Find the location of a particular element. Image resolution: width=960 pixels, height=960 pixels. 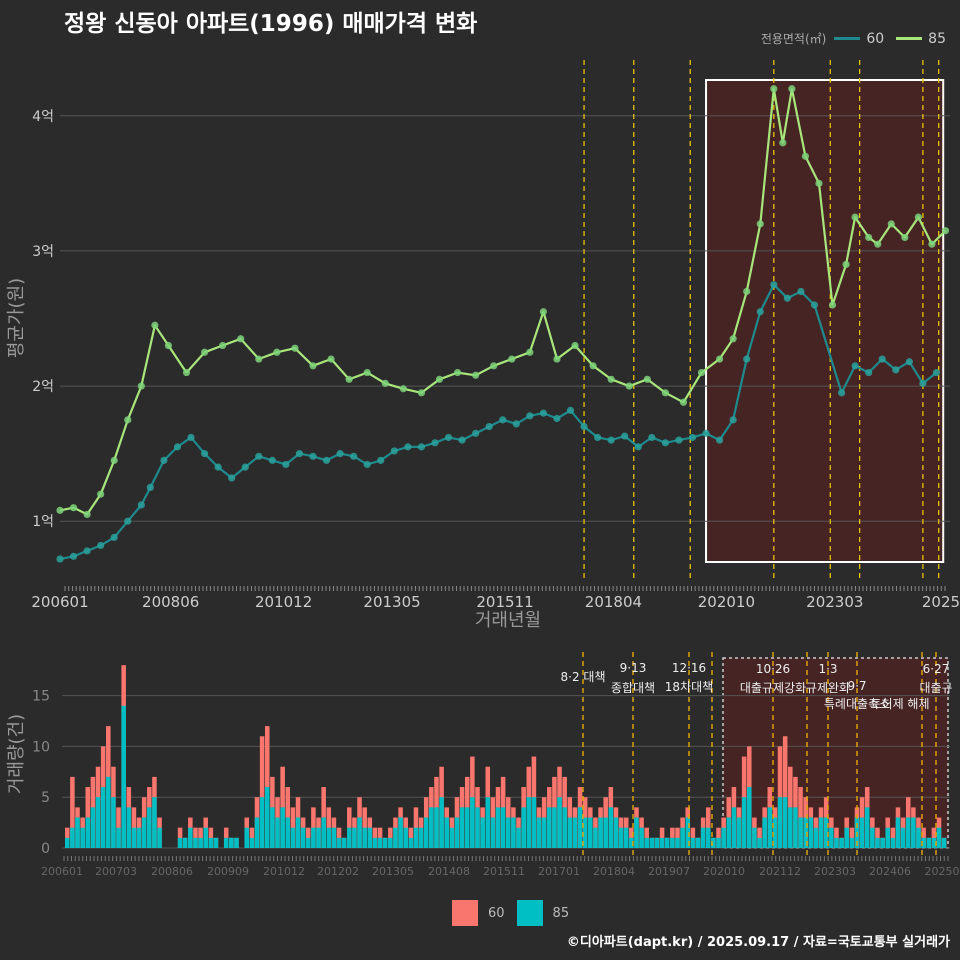

volume-x-tick-label: 202010 is located at coordinates (724, 871).